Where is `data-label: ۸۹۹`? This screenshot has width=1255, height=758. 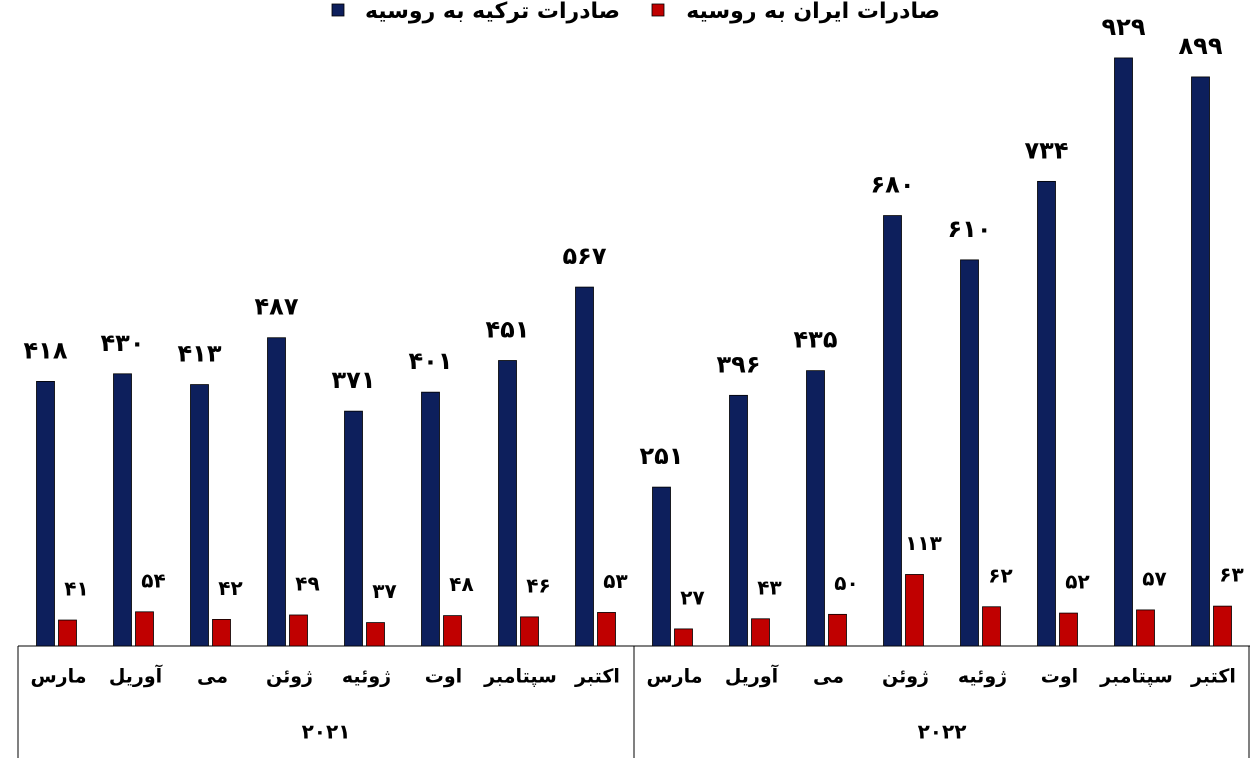 data-label: ۸۹۹ is located at coordinates (1201, 46).